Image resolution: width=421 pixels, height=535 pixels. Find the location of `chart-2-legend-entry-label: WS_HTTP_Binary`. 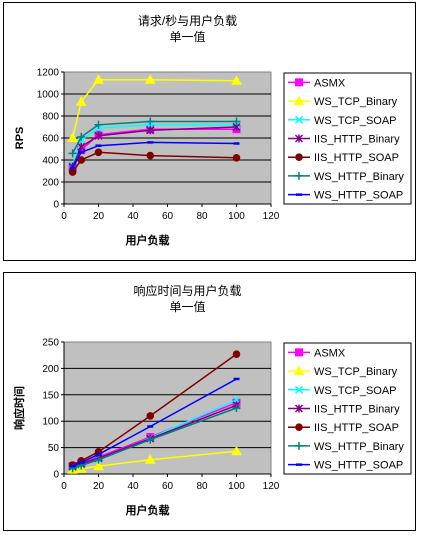

chart-2-legend-entry-label: WS_HTTP_Binary is located at coordinates (359, 447).